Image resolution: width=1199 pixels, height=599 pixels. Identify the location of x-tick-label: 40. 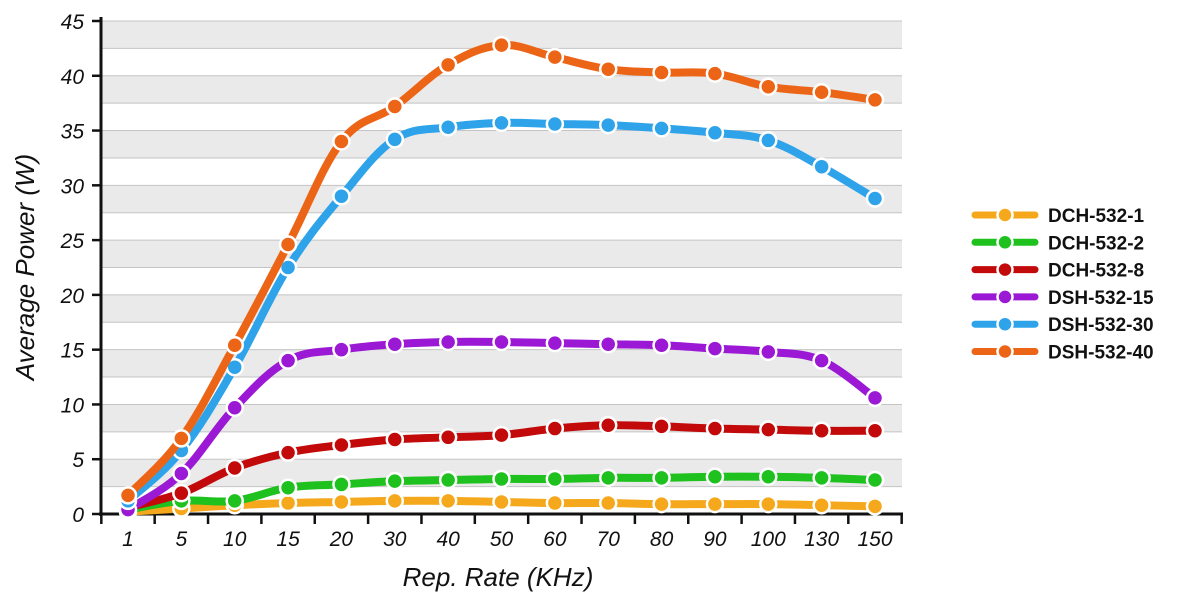
(448, 539).